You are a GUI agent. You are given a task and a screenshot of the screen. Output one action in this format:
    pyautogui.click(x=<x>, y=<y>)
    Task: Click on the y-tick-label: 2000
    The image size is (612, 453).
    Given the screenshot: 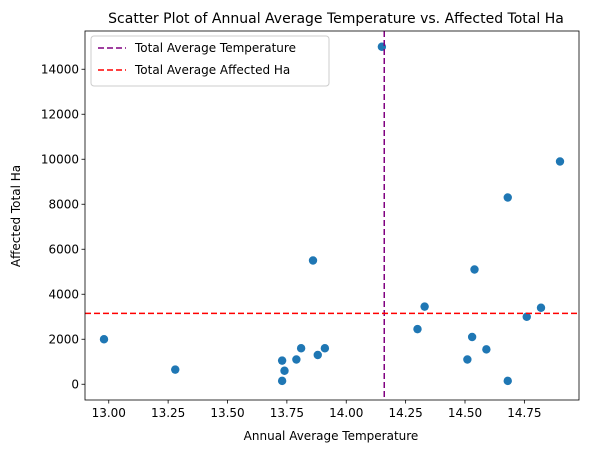 What is the action you would take?
    pyautogui.click(x=63, y=339)
    